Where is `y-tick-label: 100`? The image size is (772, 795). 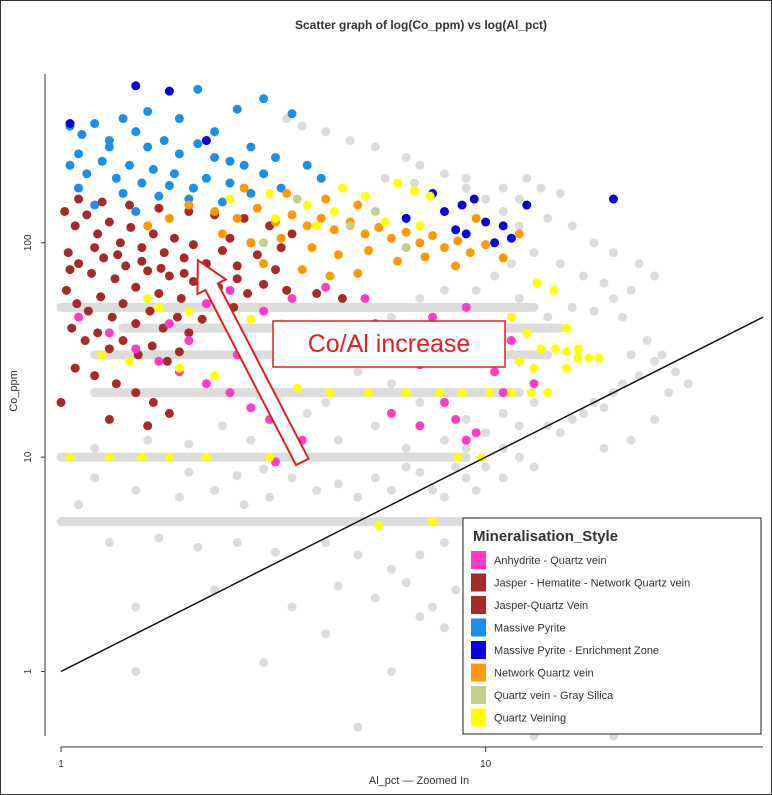
y-tick-label: 100 is located at coordinates (28, 242).